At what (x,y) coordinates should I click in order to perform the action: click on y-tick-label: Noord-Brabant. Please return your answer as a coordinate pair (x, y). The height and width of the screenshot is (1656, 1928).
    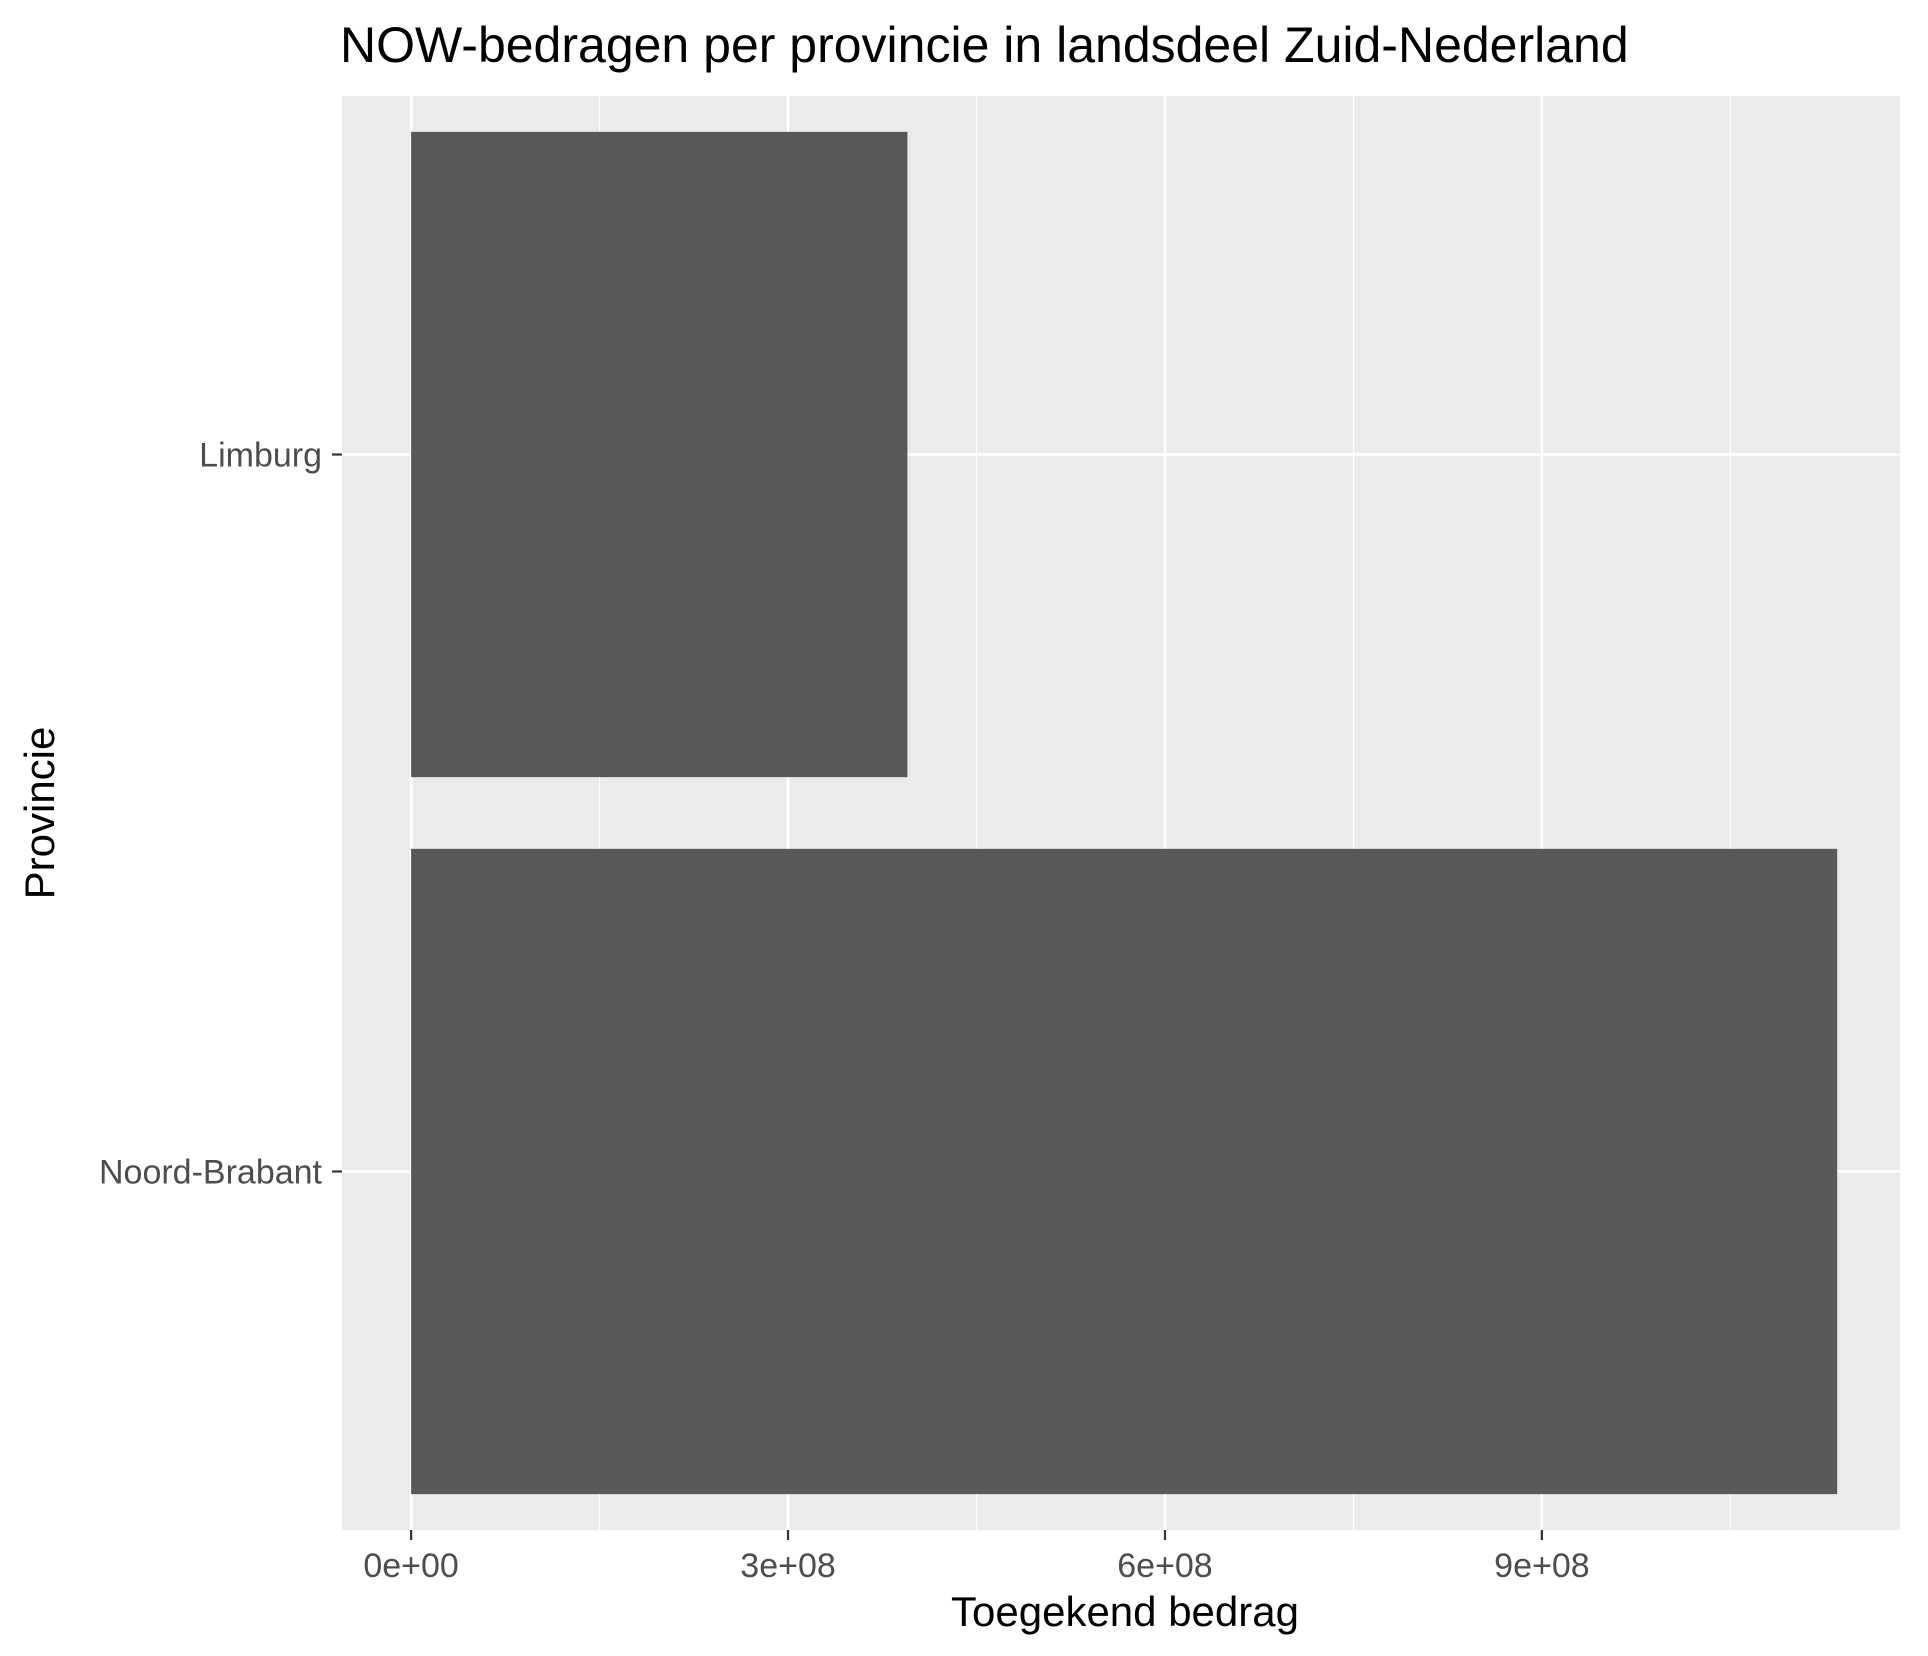
    Looking at the image, I should click on (211, 1173).